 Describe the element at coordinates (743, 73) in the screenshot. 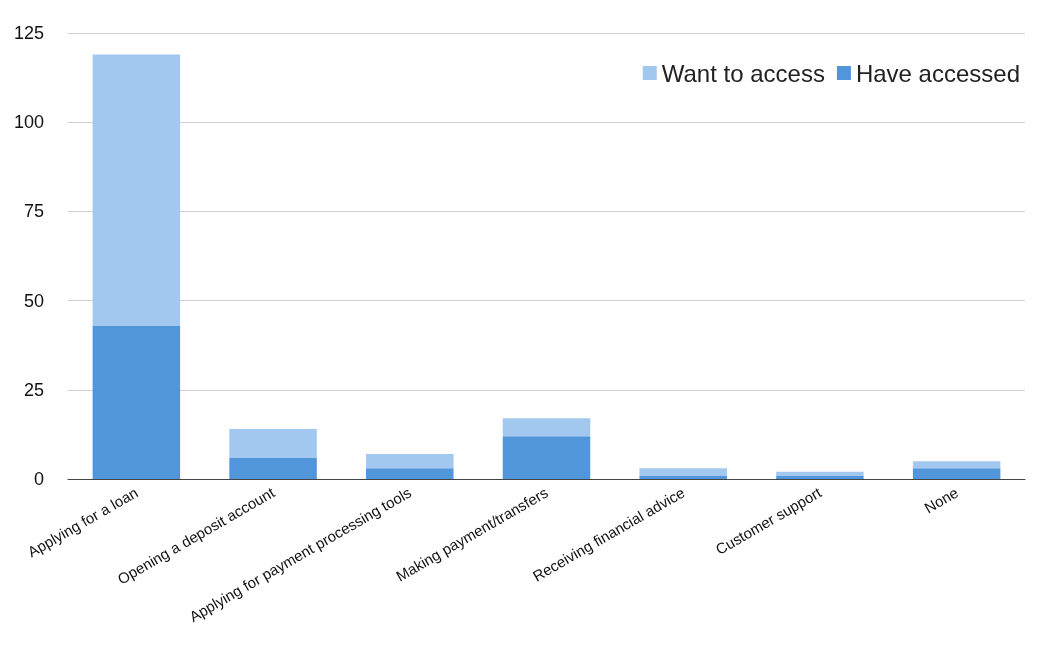

I see `legend-label: Want to access` at that location.